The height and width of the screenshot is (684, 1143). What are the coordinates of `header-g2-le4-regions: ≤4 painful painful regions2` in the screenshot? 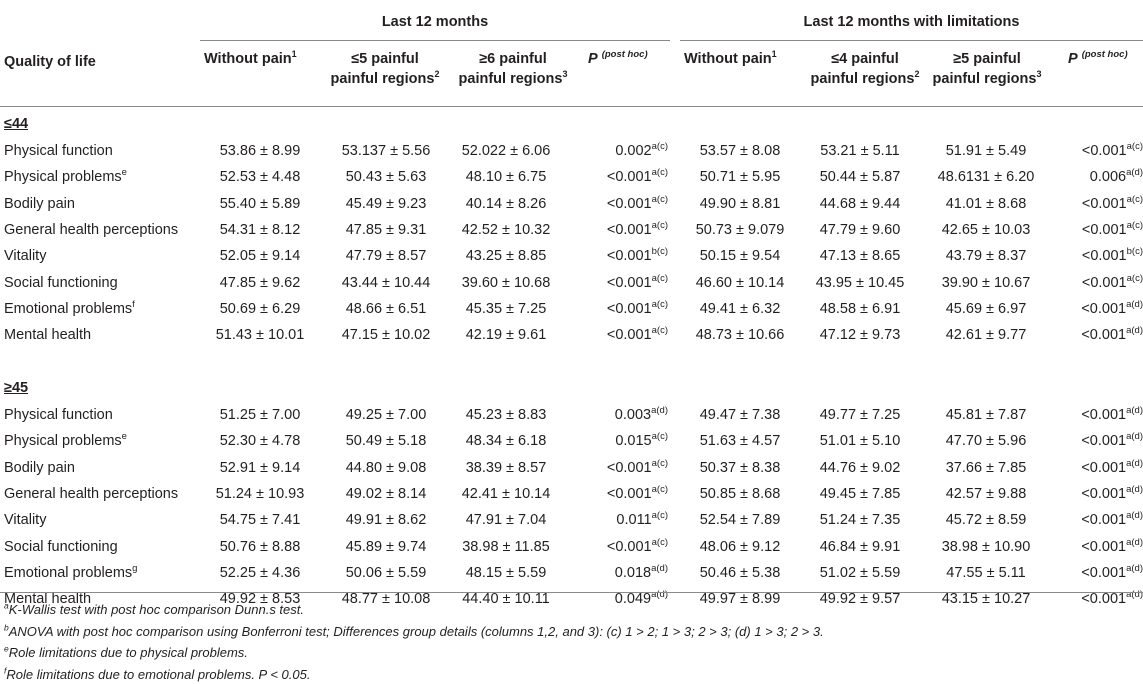 It's located at (865, 69).